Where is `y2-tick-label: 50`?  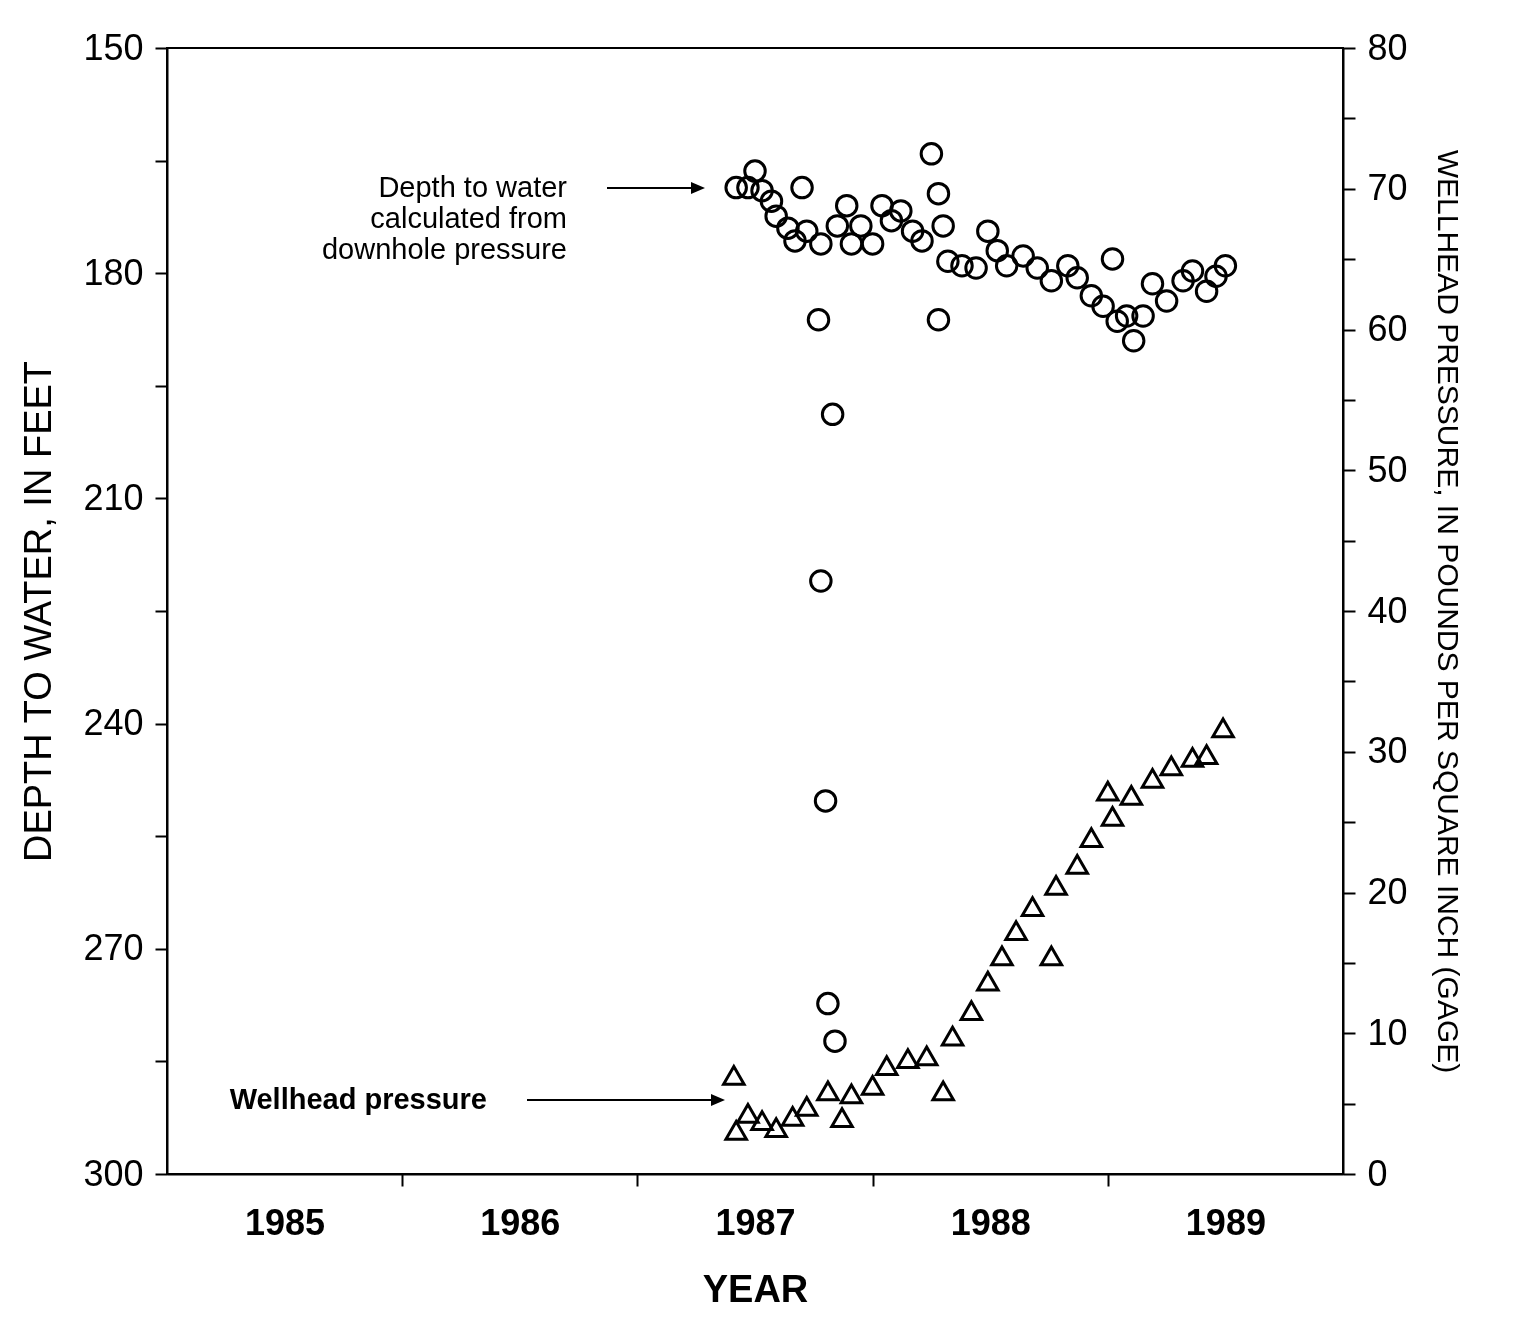 y2-tick-label: 50 is located at coordinates (1387, 469).